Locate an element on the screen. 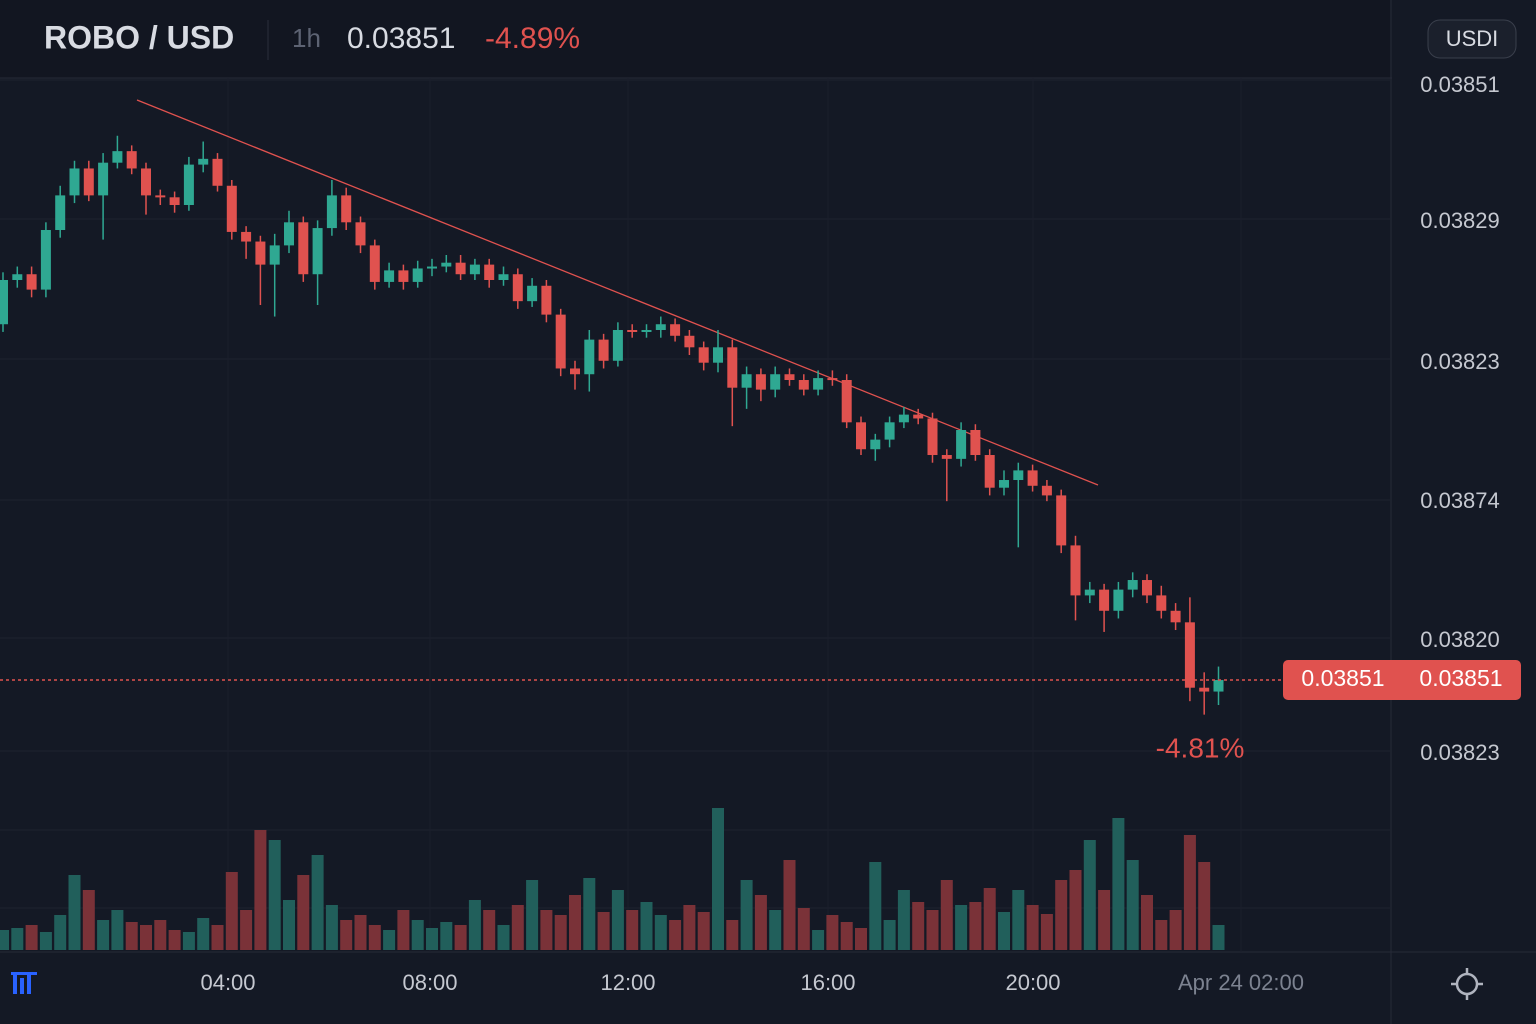 The width and height of the screenshot is (1536, 1024). currency-button-label: USDI is located at coordinates (1472, 38).